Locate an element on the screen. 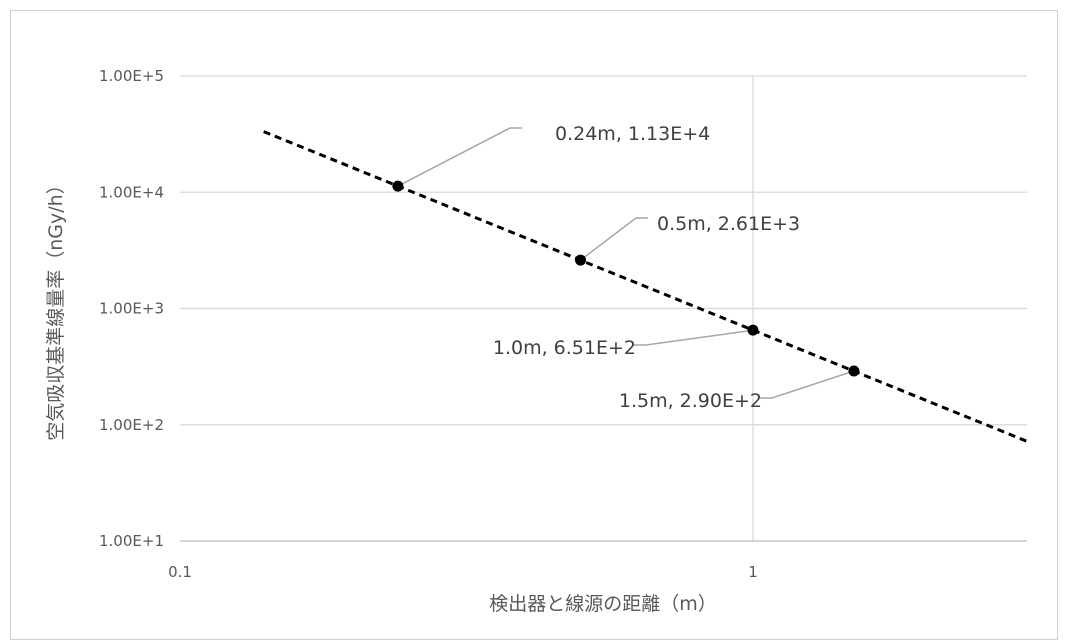  data-points is located at coordinates (626, 278).